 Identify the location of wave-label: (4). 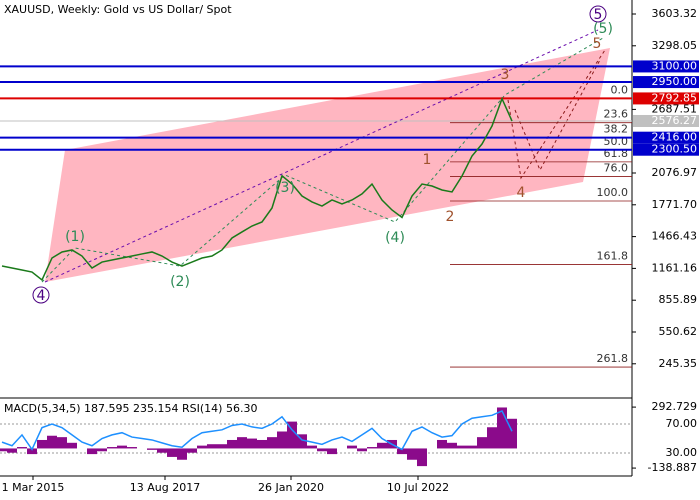
(395, 238).